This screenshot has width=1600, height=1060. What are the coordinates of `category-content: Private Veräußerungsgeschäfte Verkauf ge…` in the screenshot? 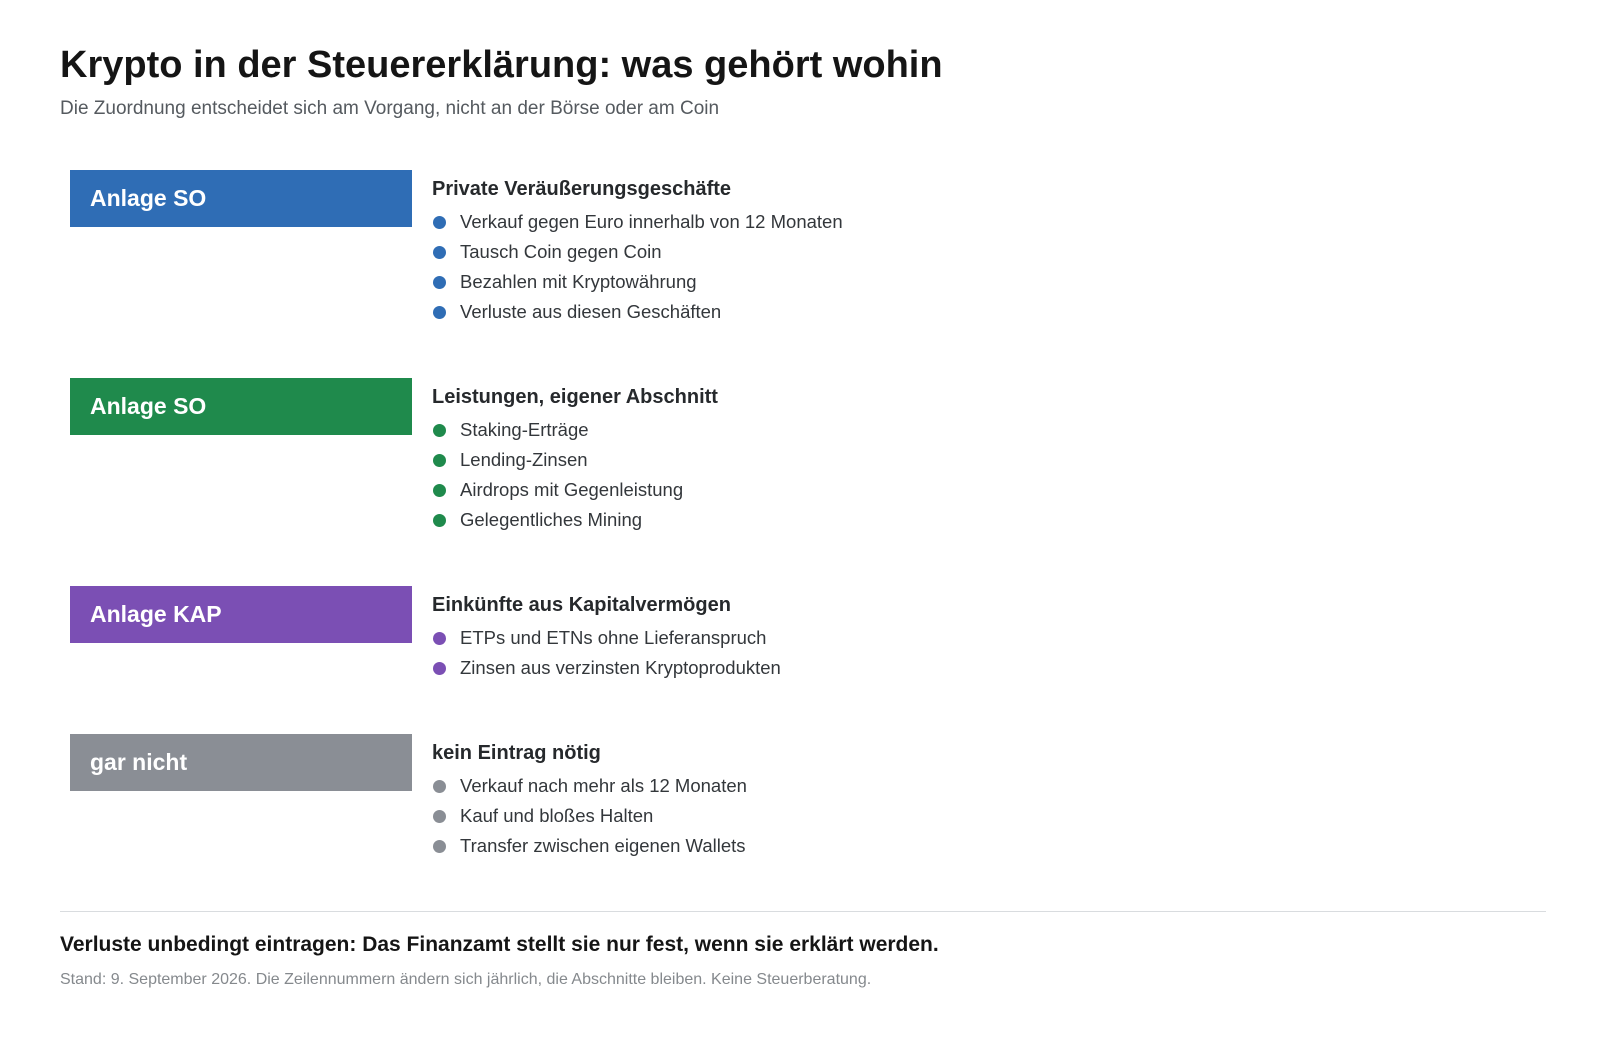 It's located at (637, 252).